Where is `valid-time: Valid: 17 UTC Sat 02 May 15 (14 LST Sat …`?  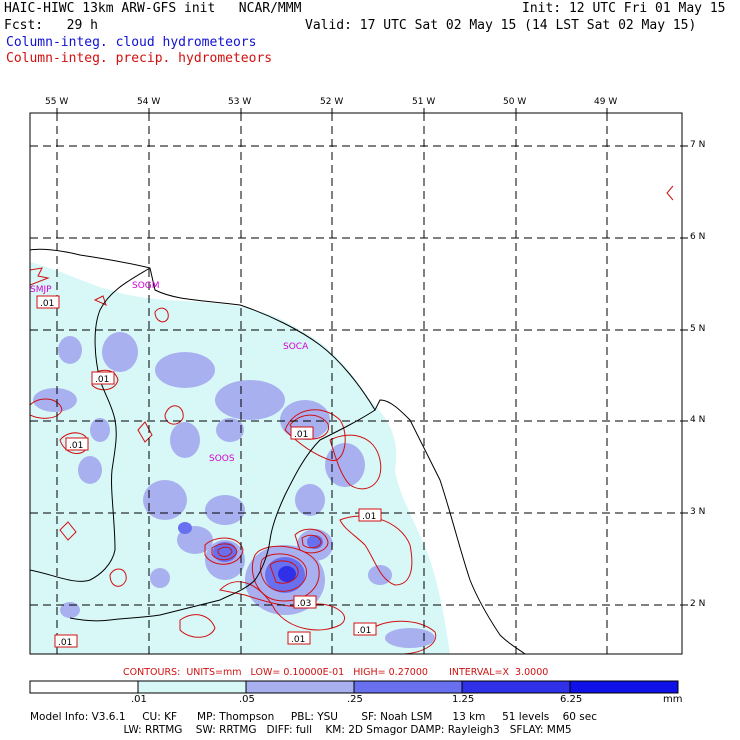 valid-time: Valid: 17 UTC Sat 02 May 15 (14 LST Sat … is located at coordinates (501, 25).